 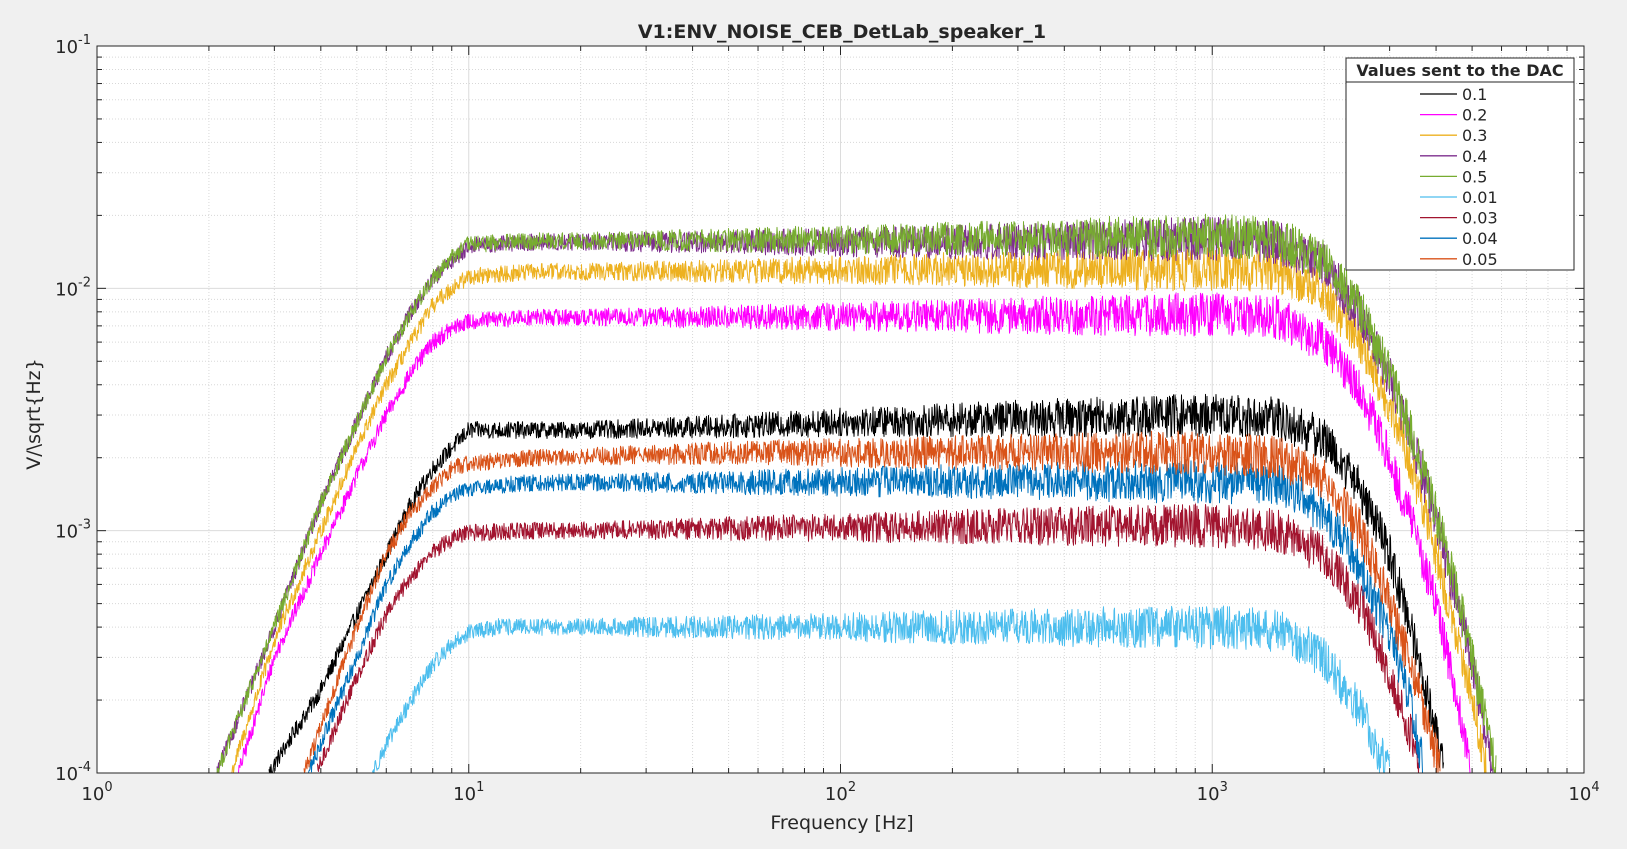 I want to click on legend-label: 0.01, so click(x=1480, y=197).